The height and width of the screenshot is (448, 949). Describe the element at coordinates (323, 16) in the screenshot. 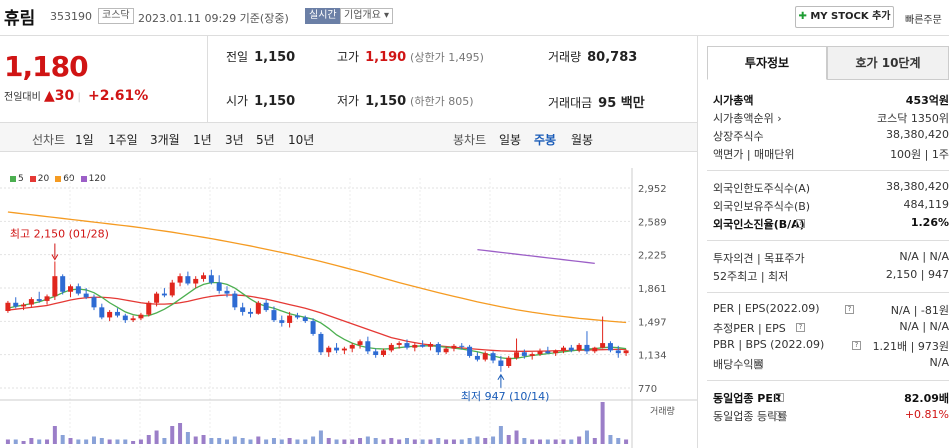

I see `realtime-button: 실시간` at that location.